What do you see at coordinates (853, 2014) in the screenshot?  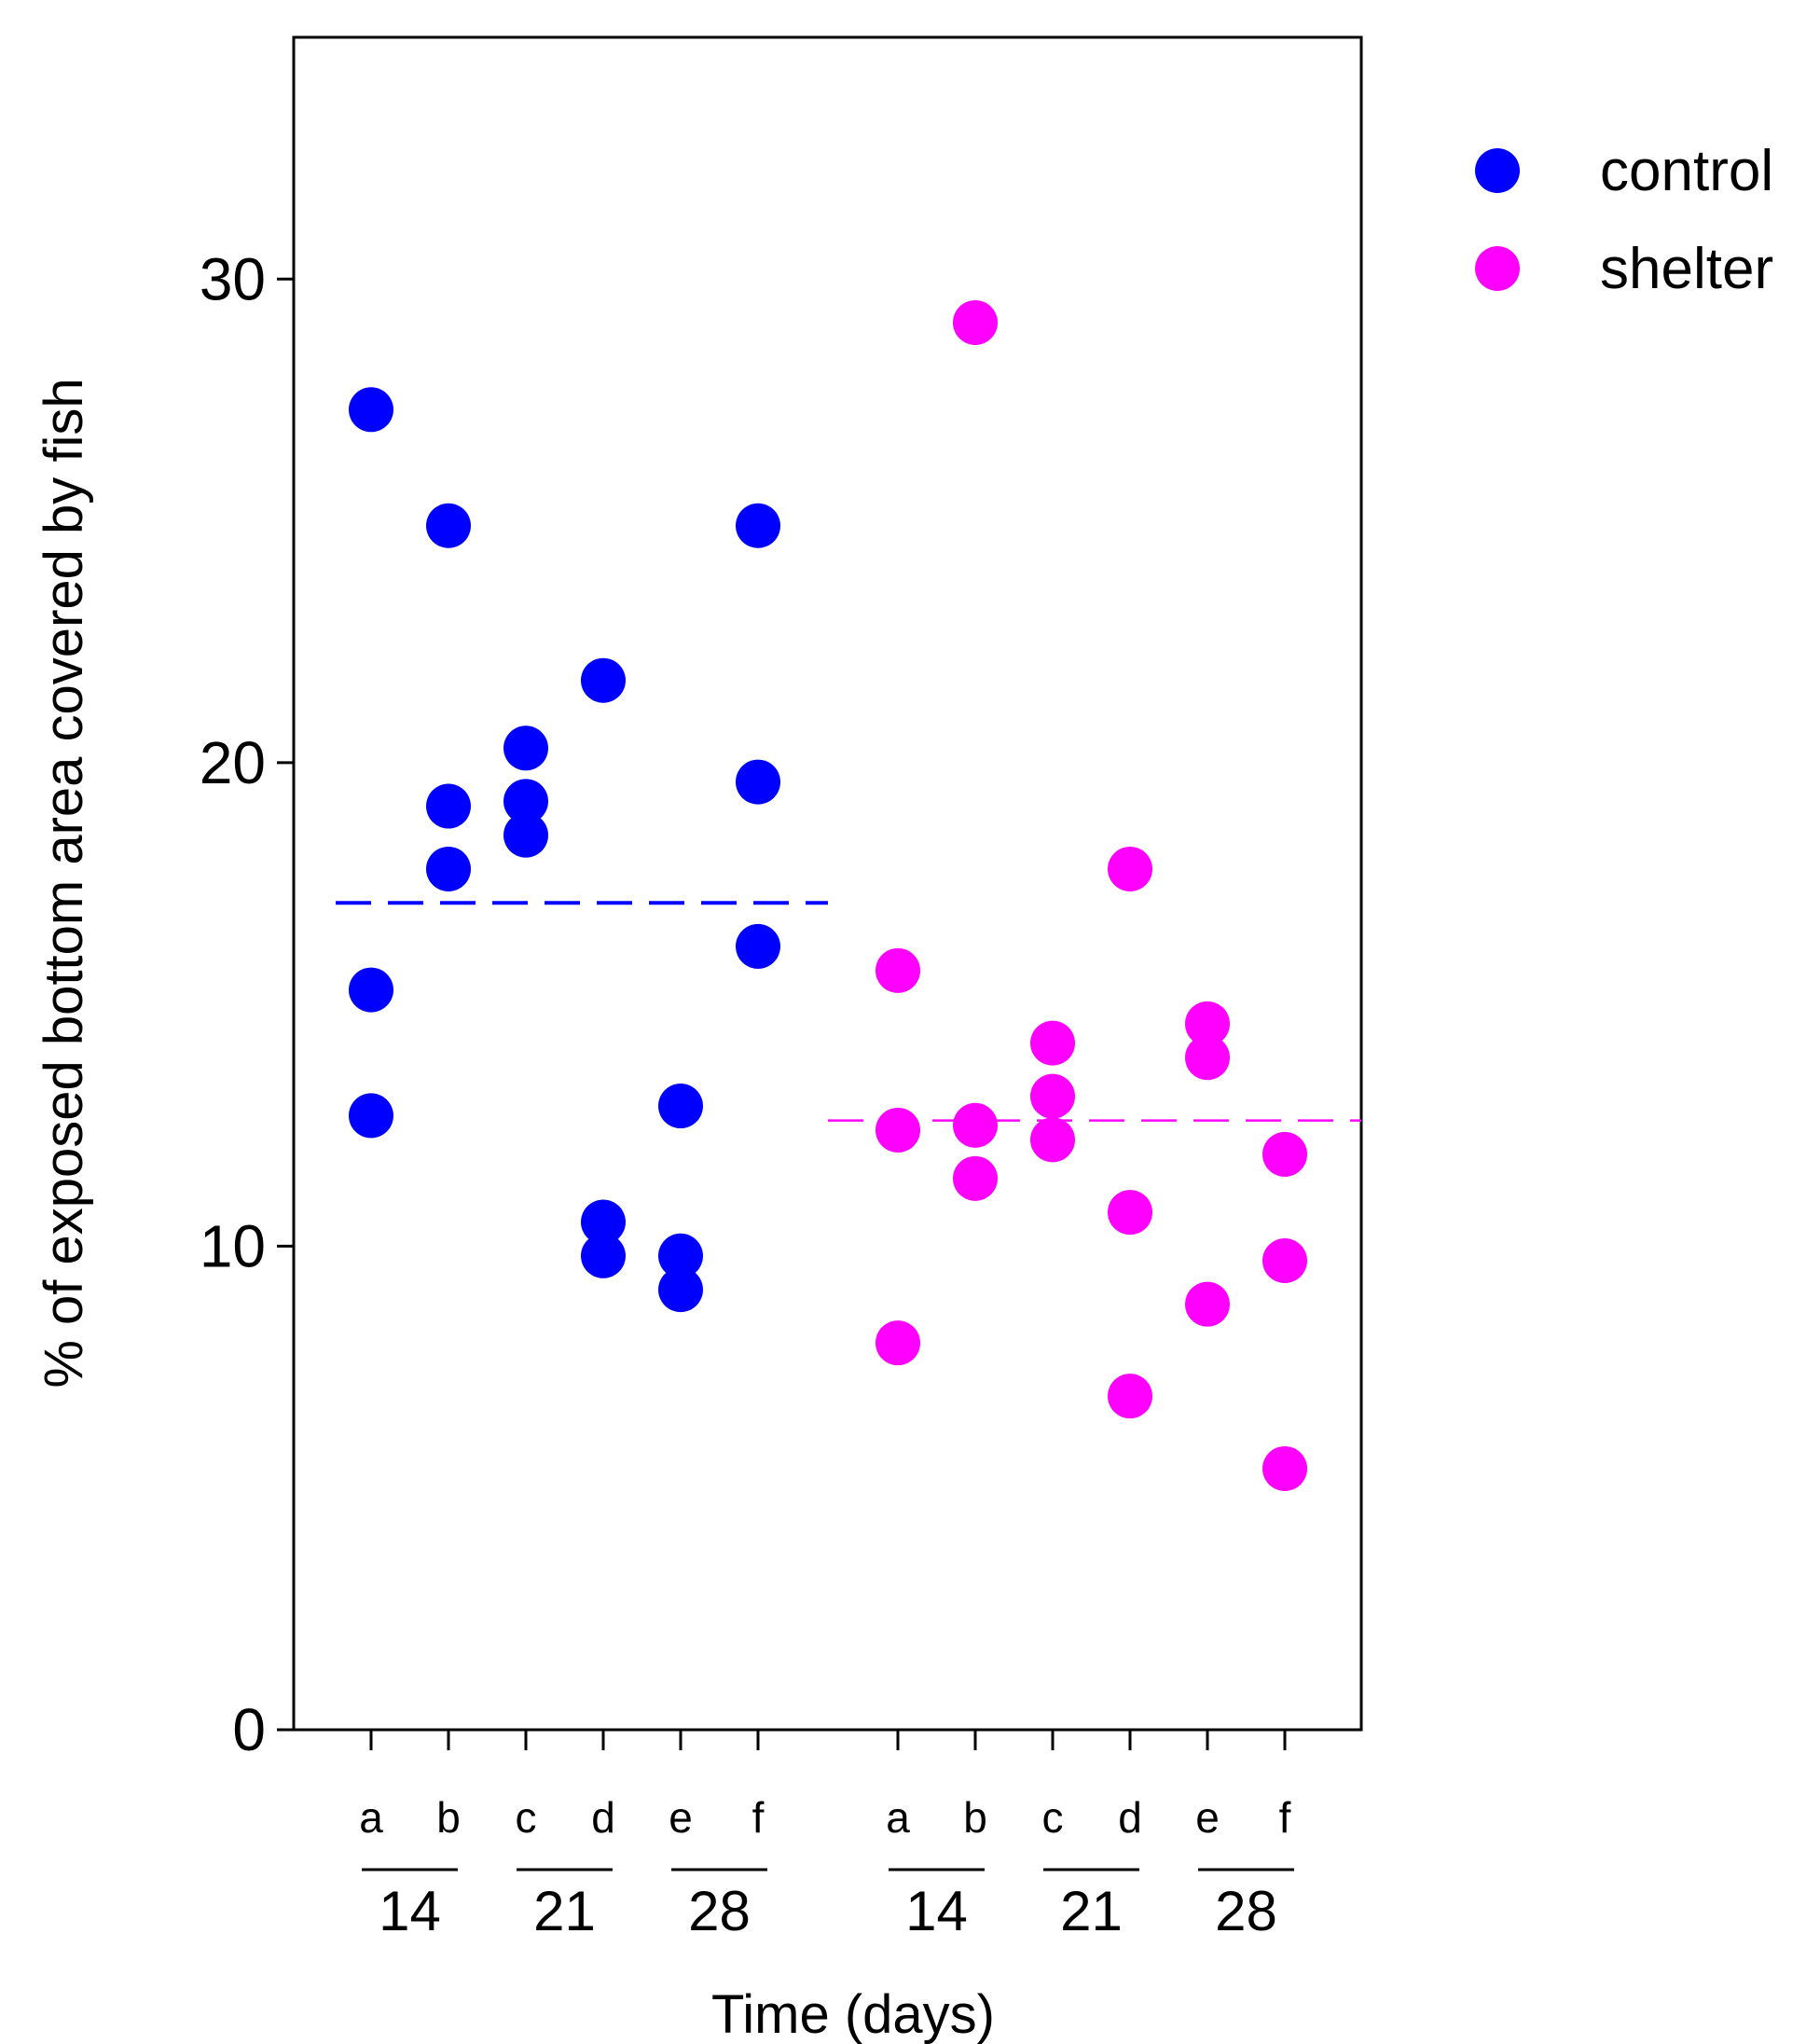 I see `x-axis-title: Time (days)` at bounding box center [853, 2014].